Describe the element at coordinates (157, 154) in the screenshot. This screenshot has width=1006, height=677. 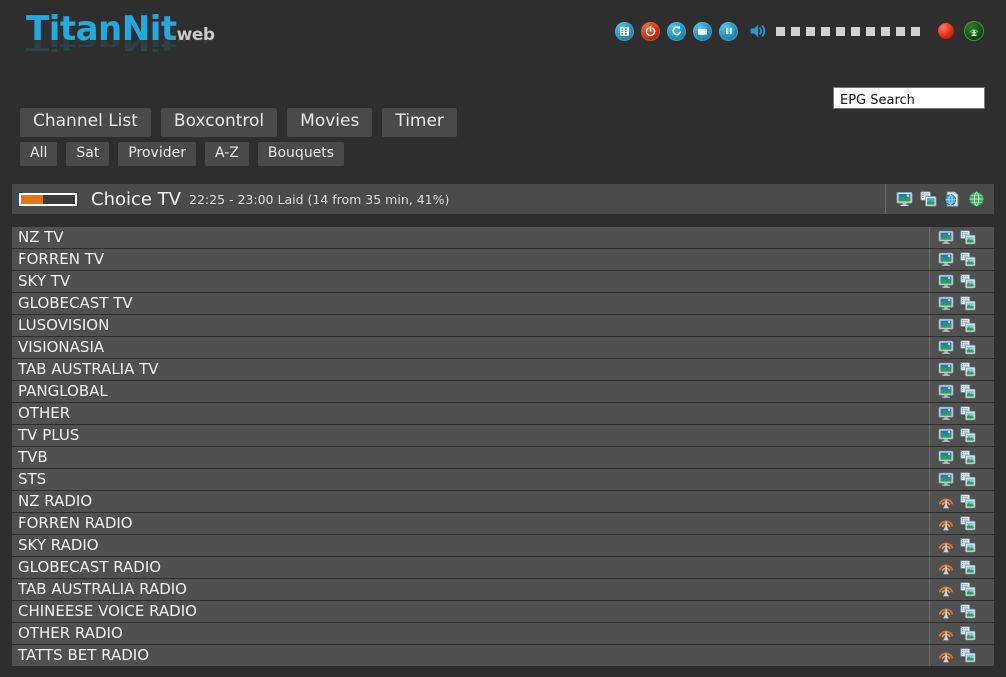
I see `subtab-provider: Provider` at that location.